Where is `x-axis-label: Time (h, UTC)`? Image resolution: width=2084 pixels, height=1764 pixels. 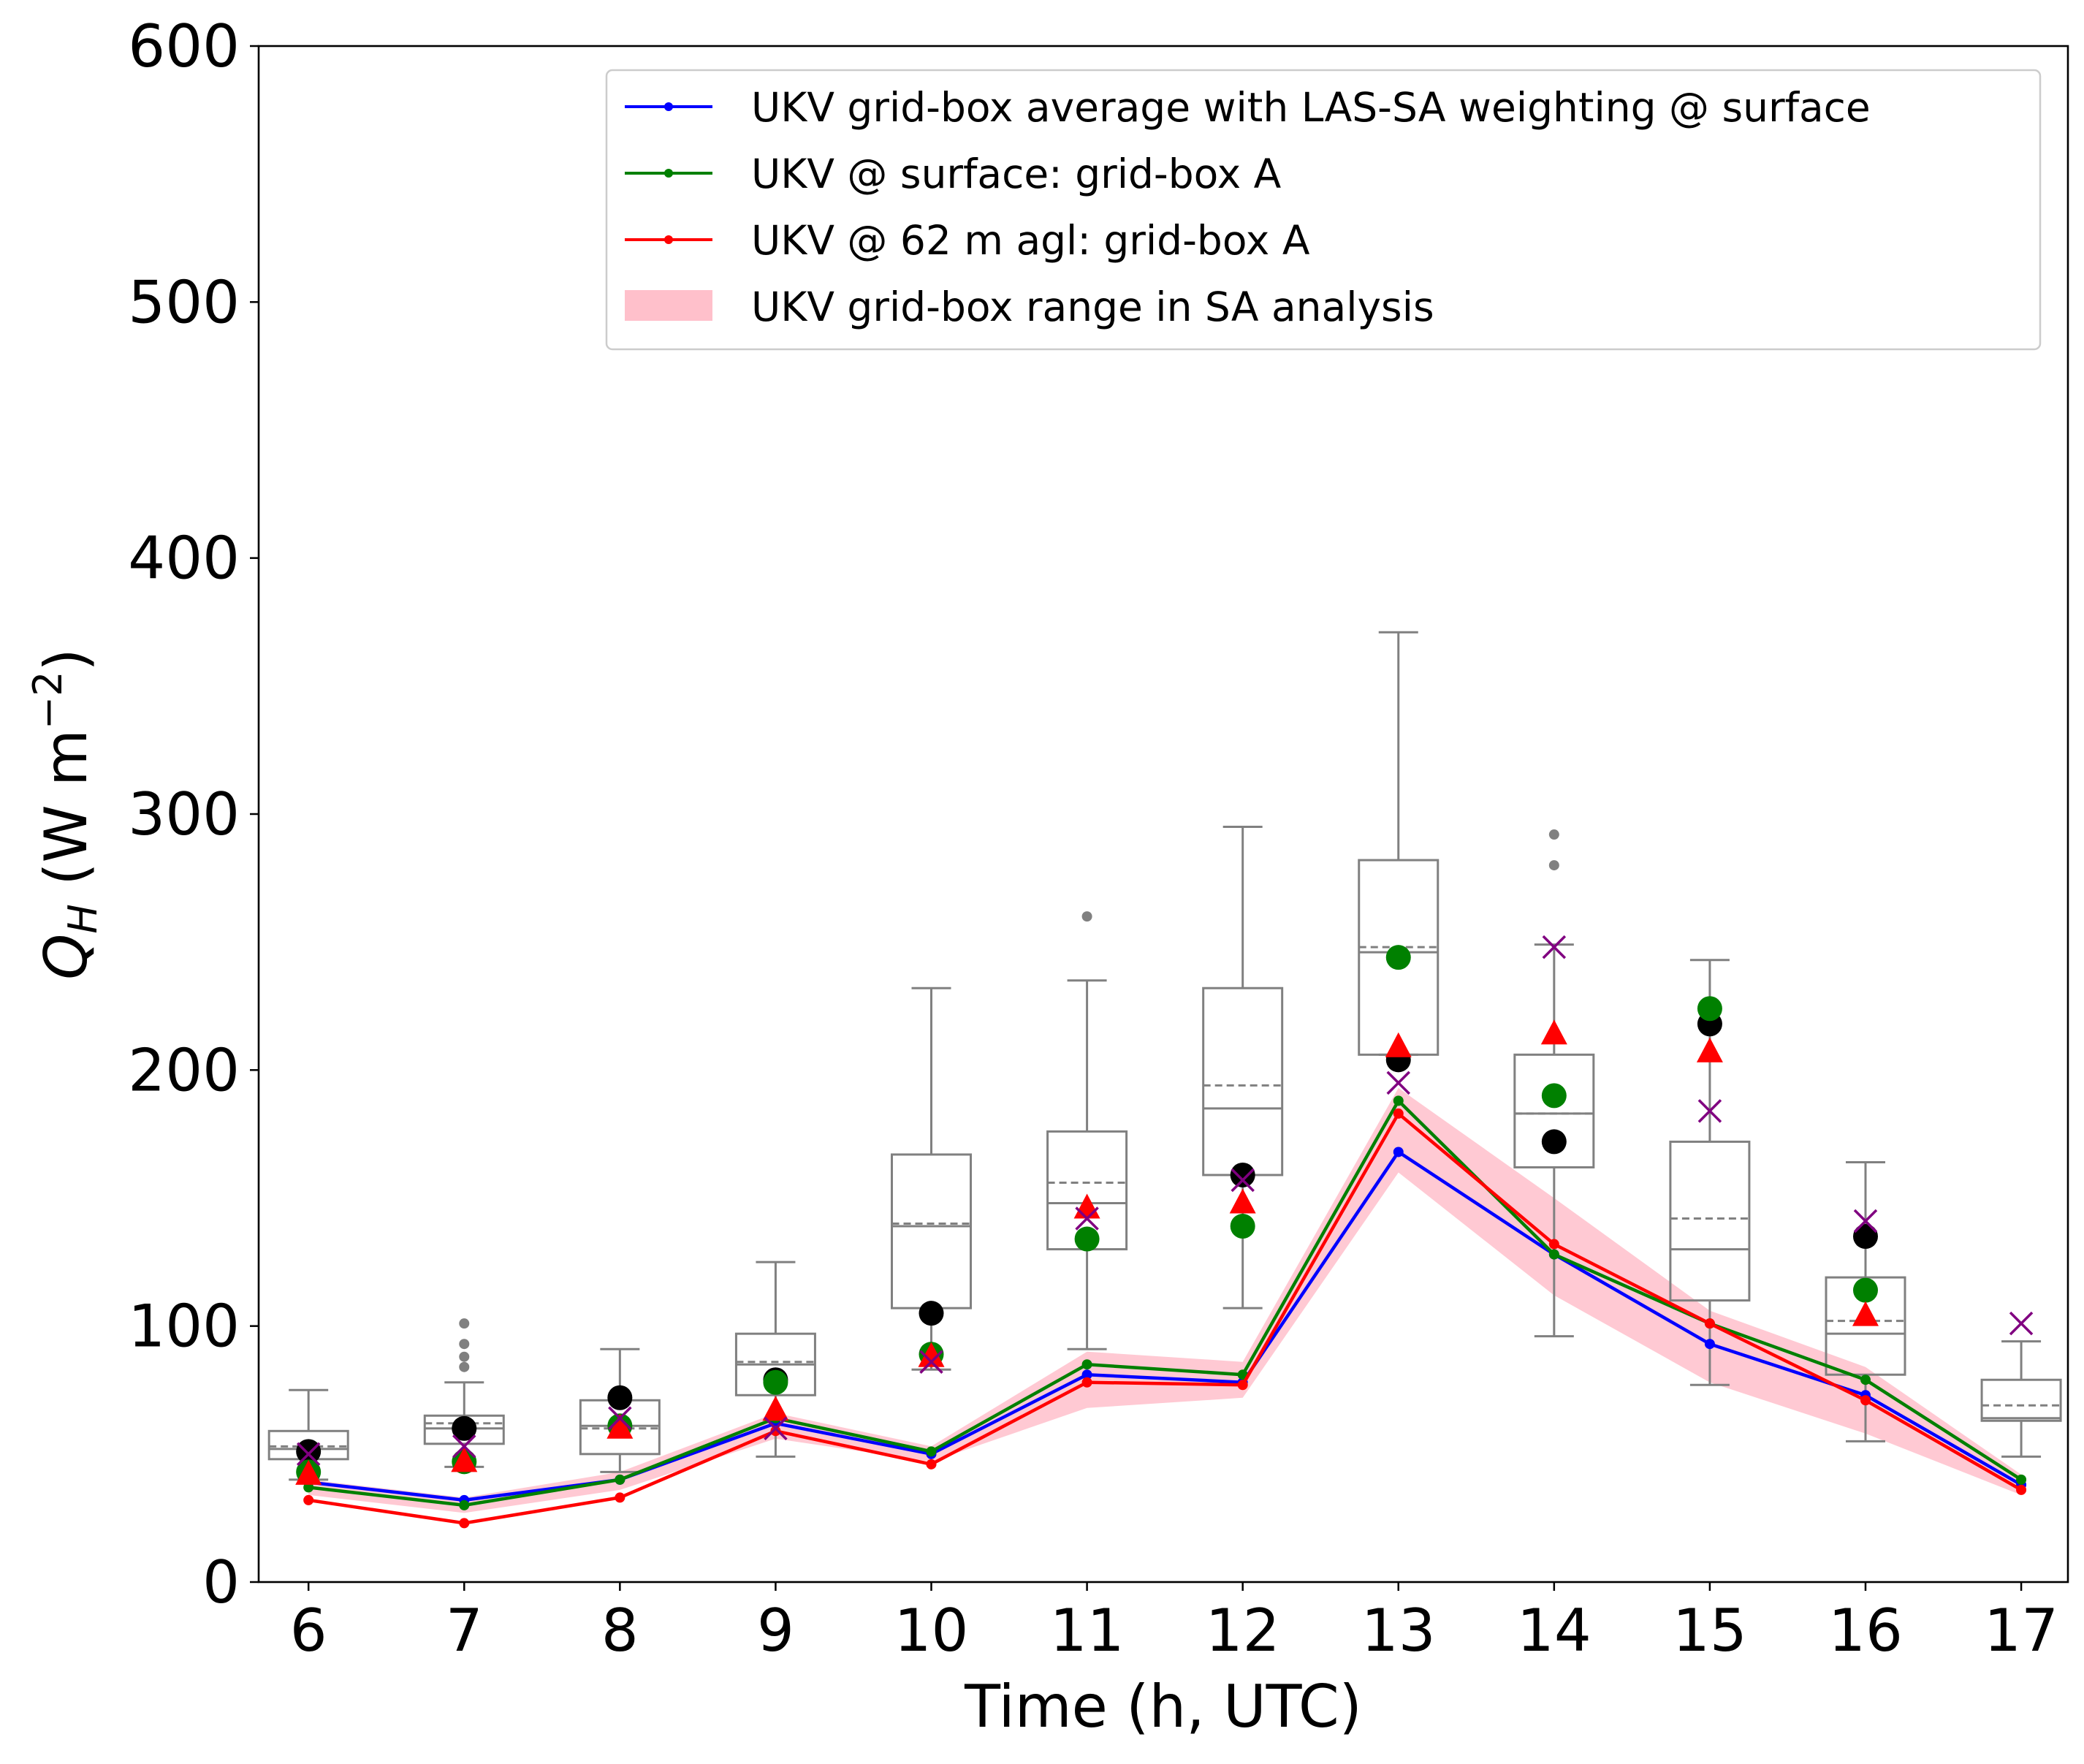 x-axis-label: Time (h, UTC) is located at coordinates (1163, 1707).